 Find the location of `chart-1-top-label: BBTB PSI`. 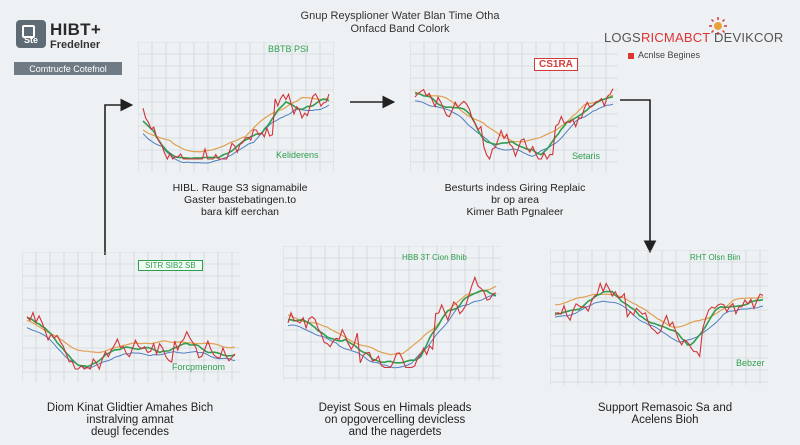

chart-1-top-label: BBTB PSI is located at coordinates (288, 49).